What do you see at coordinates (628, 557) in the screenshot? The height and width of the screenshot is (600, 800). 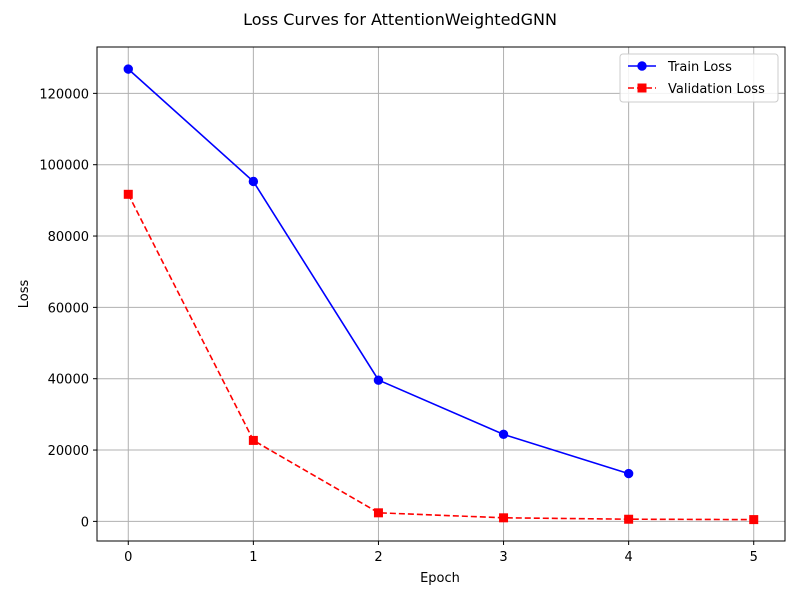 I see `x-tick-label: 4` at bounding box center [628, 557].